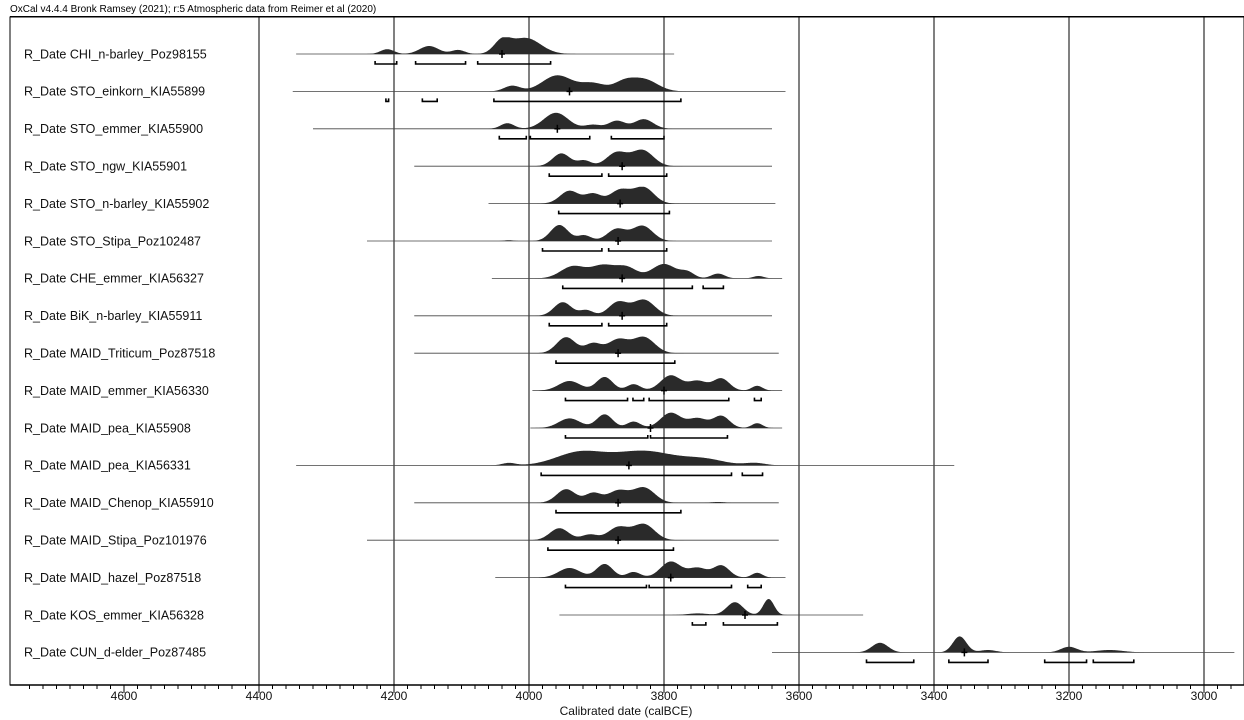 The height and width of the screenshot is (720, 1244). I want to click on row-label: R_Date STO_emmer_KIA55900, so click(113, 129).